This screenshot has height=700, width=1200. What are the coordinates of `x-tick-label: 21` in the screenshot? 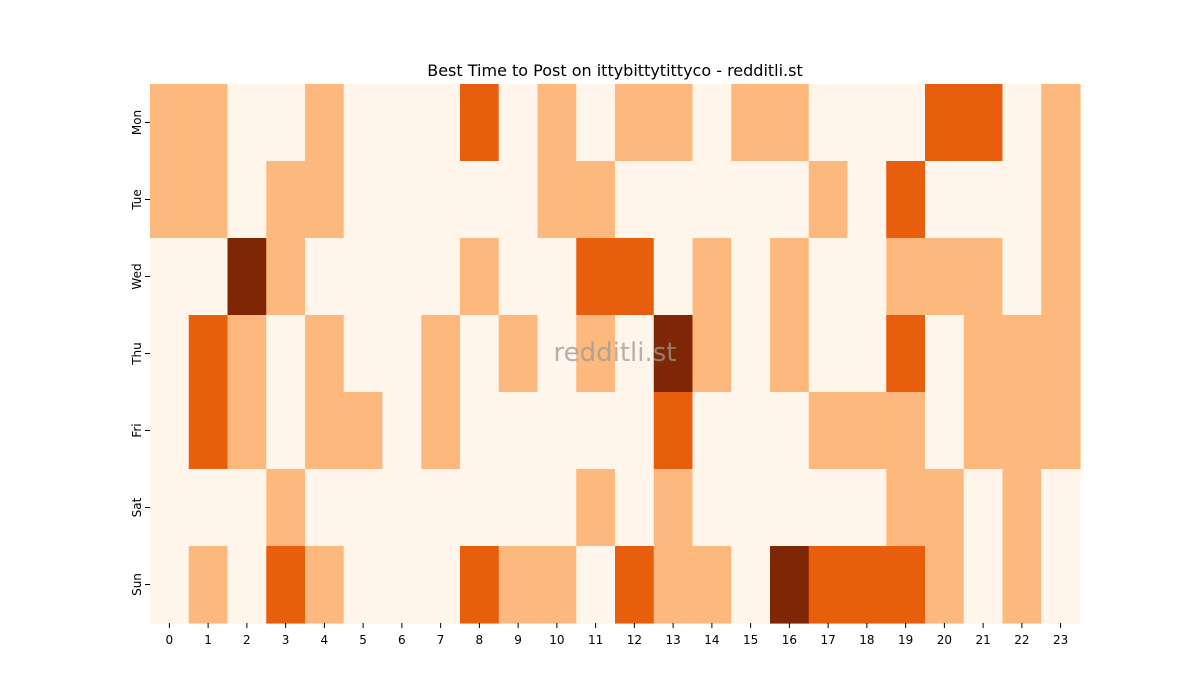 It's located at (982, 640).